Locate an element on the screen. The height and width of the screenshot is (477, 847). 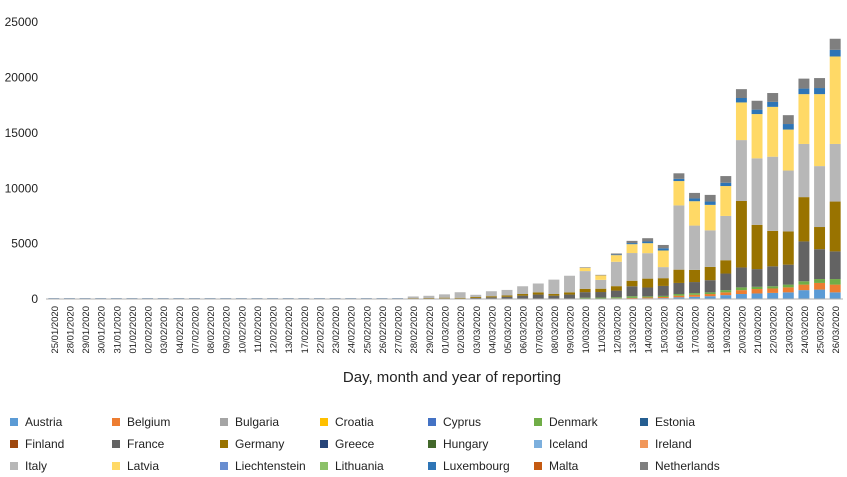
x-tick-label: 02/03/2020 is located at coordinates (461, 330).